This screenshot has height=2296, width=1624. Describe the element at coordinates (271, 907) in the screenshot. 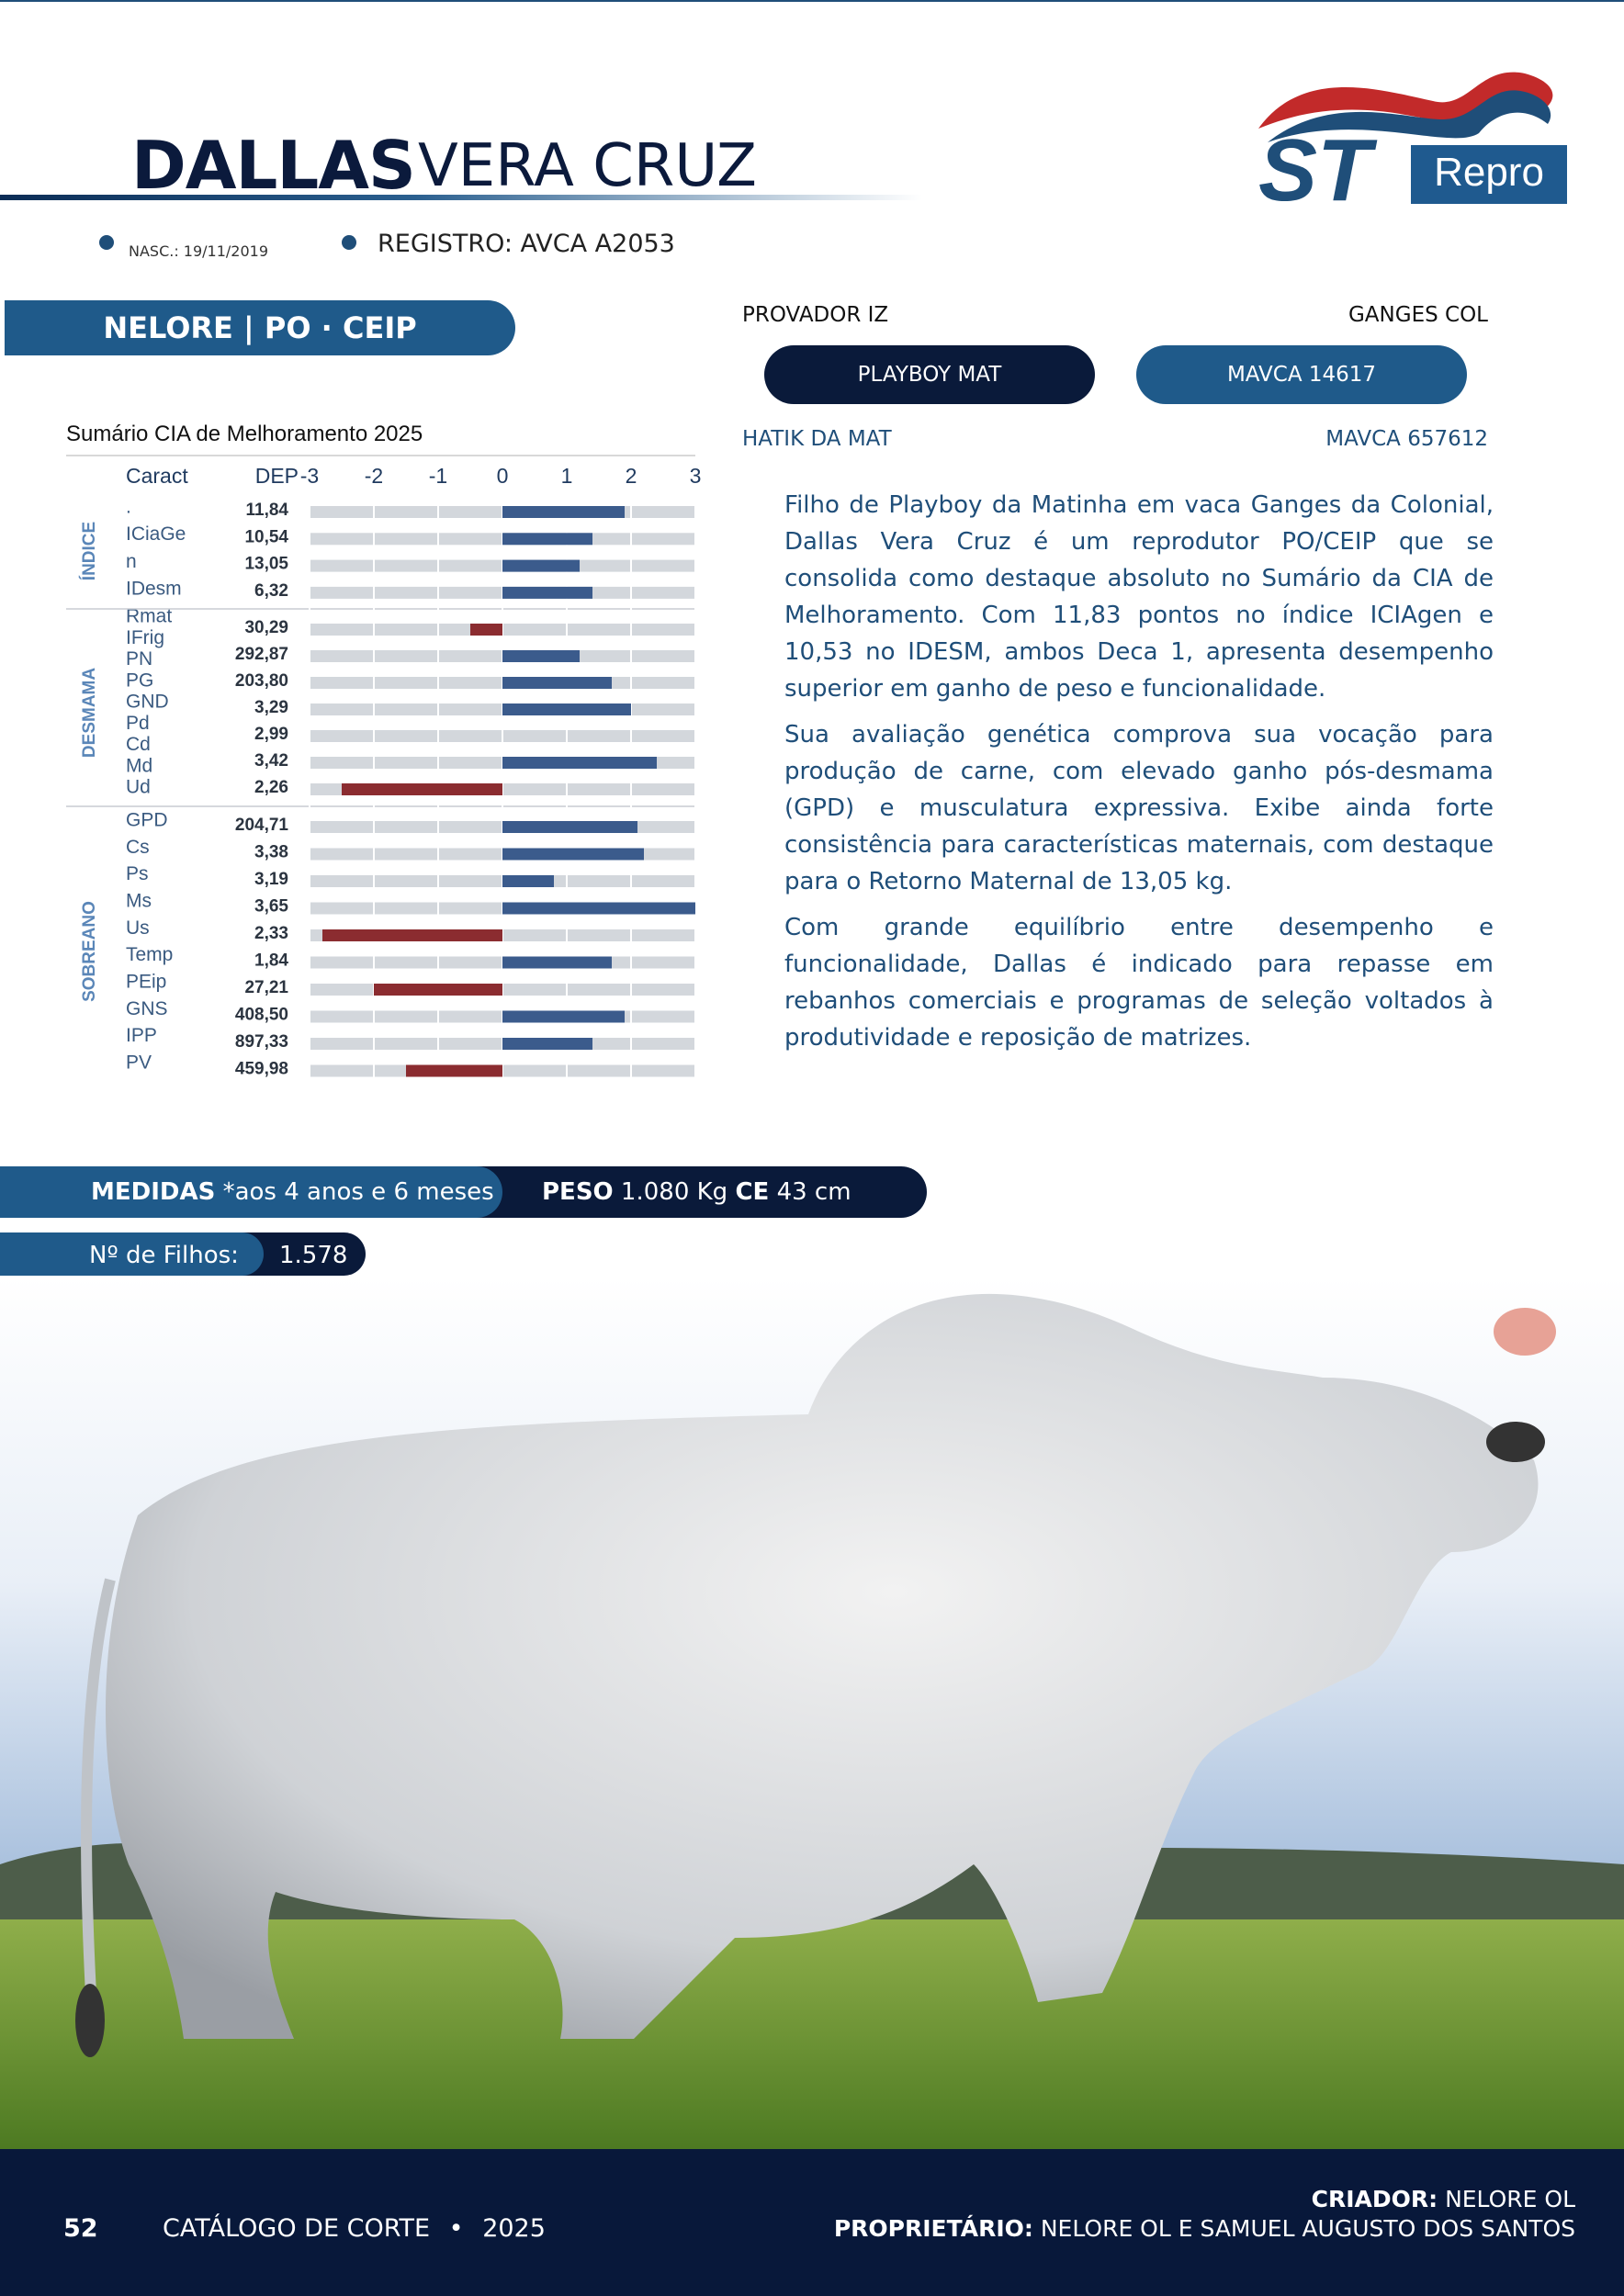

I see `dep-label: 3,65` at that location.